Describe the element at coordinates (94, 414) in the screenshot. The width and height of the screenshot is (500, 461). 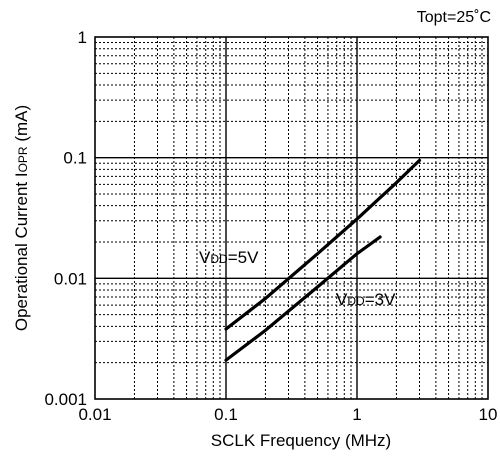
I see `x-tick-label: 0.01` at that location.